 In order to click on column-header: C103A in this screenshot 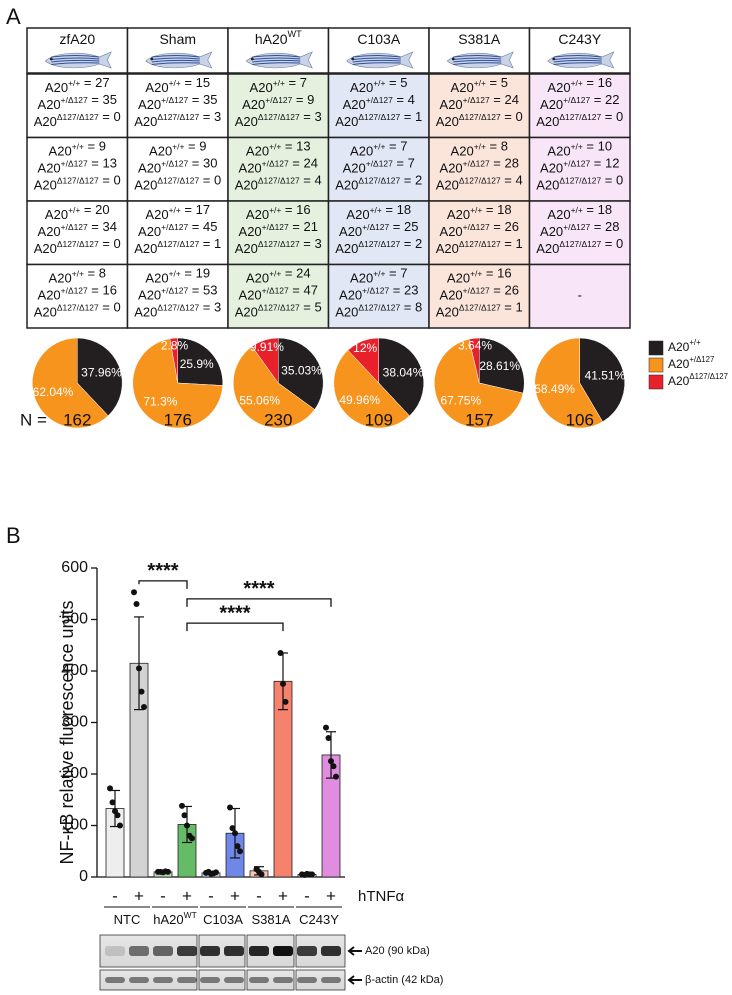, I will do `click(378, 39)`.